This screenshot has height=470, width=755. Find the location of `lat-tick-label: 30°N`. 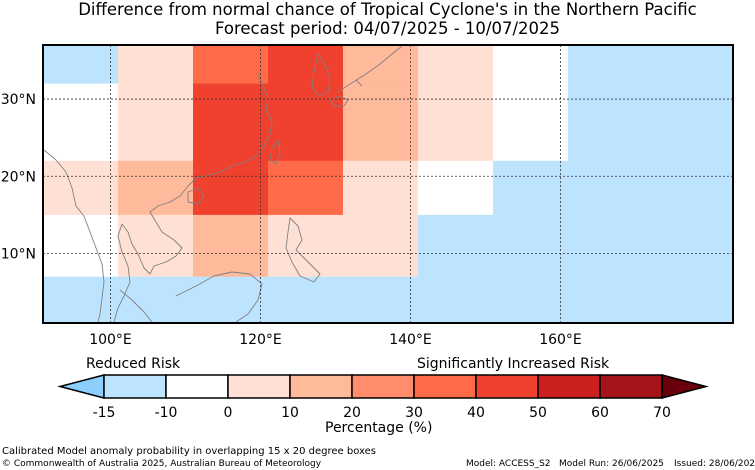

lat-tick-label: 30°N is located at coordinates (18, 100).